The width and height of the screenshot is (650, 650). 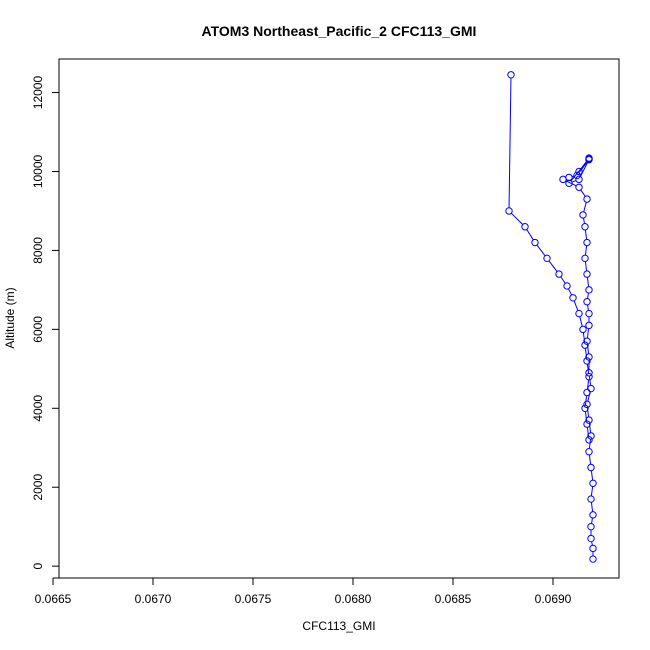 What do you see at coordinates (53, 599) in the screenshot?
I see `x-tick-label: 0.0665` at bounding box center [53, 599].